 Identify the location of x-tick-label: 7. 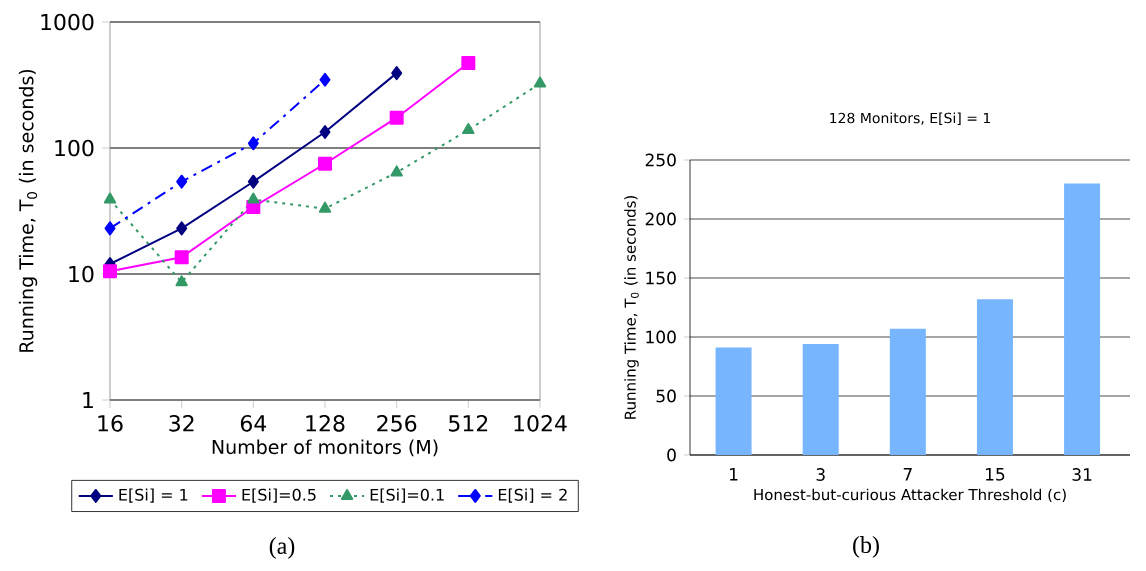
(907, 474).